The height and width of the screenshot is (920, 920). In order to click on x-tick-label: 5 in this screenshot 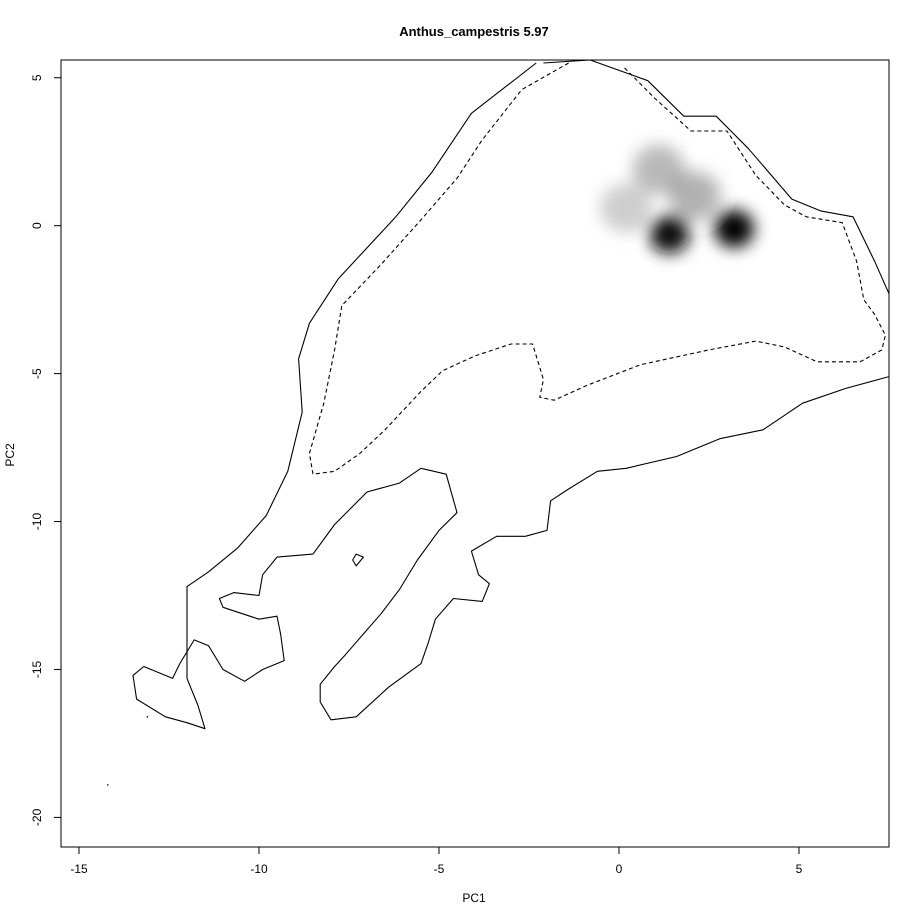, I will do `click(799, 869)`.